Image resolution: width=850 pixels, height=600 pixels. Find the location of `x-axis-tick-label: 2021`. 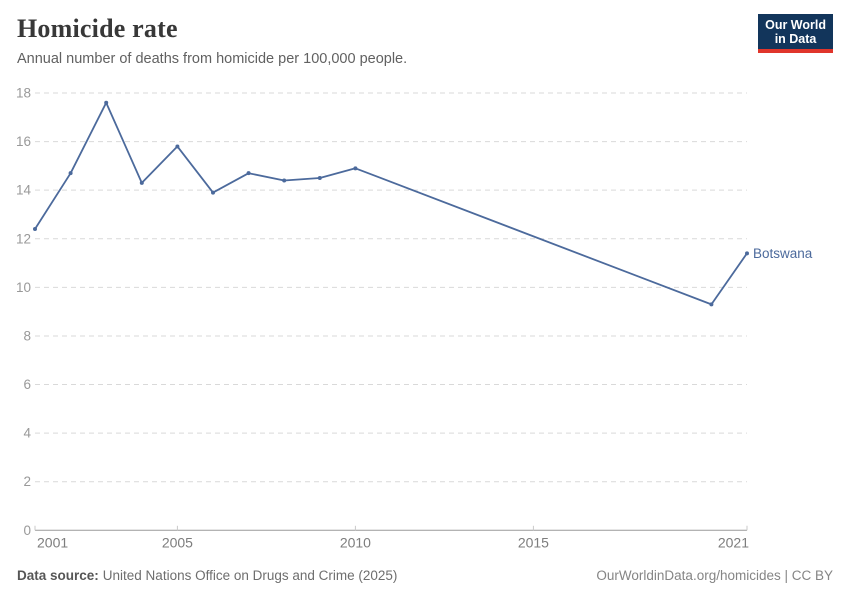

x-axis-tick-label: 2021 is located at coordinates (733, 542).